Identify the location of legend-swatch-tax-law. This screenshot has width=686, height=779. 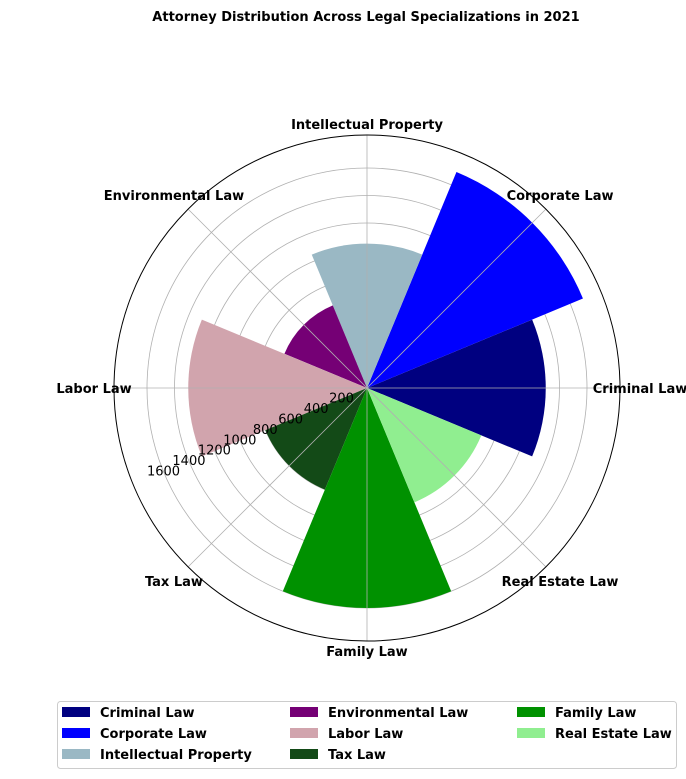
(304, 754).